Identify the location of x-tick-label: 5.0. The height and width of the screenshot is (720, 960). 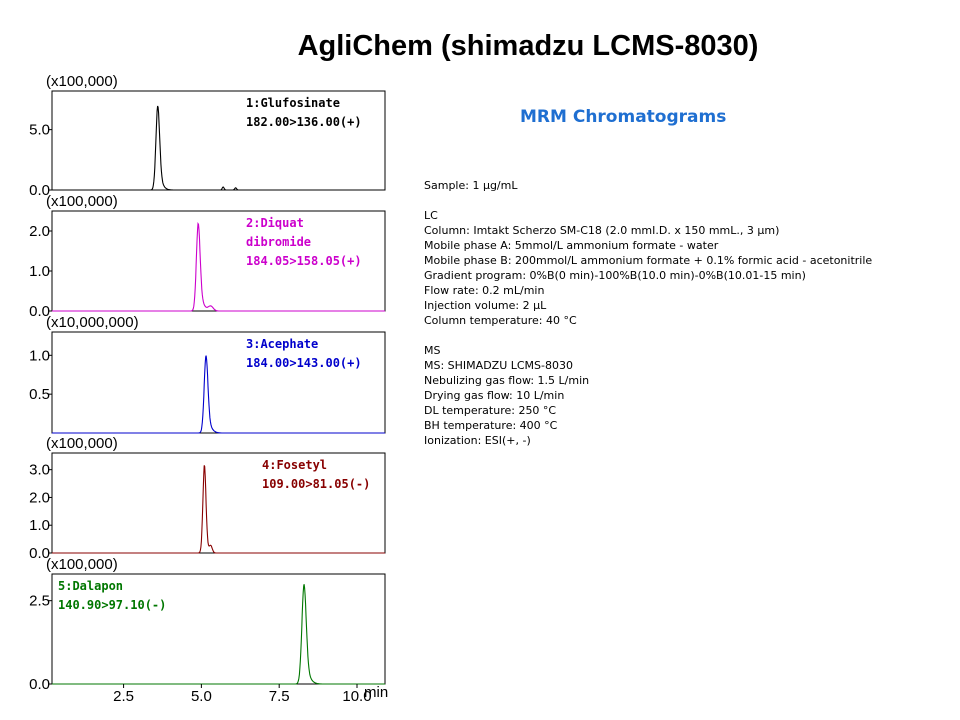
(201, 696).